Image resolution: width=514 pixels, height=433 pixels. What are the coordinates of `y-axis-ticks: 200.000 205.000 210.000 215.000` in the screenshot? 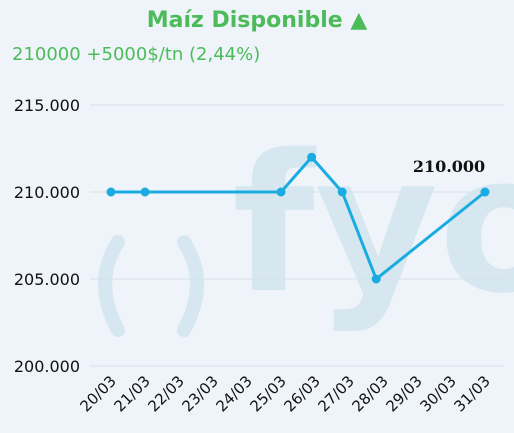 It's located at (47, 236).